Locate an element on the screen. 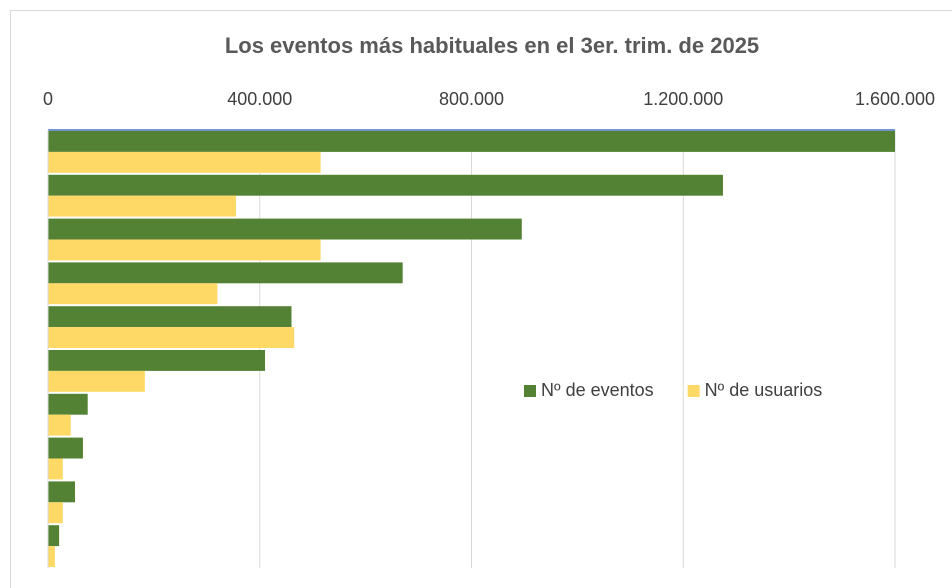 The height and width of the screenshot is (588, 952). x-tick-label: 1.600.000 is located at coordinates (895, 99).